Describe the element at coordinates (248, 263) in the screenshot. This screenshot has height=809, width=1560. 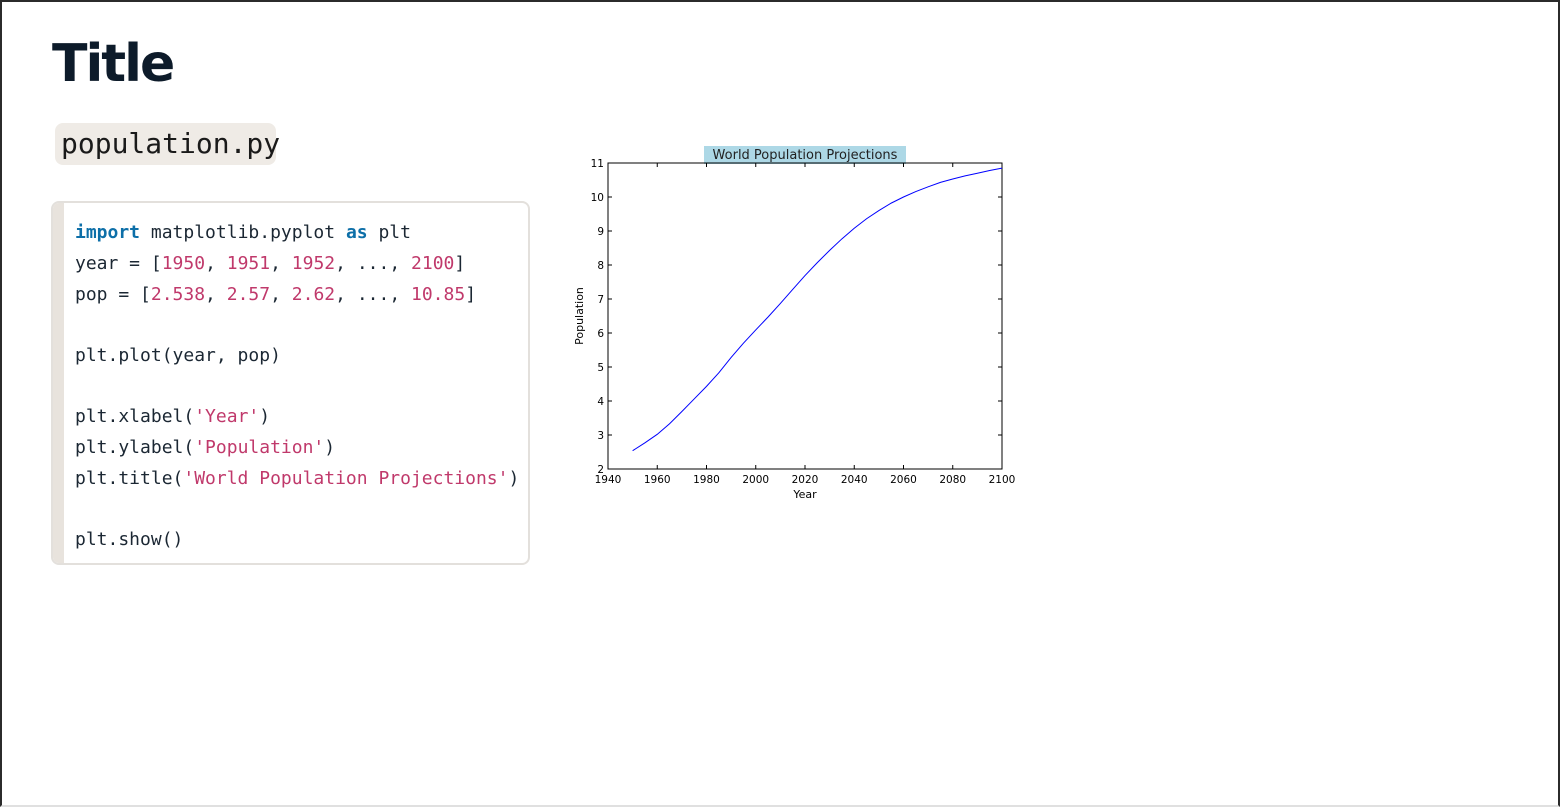
I see `code-literal: 1951` at that location.